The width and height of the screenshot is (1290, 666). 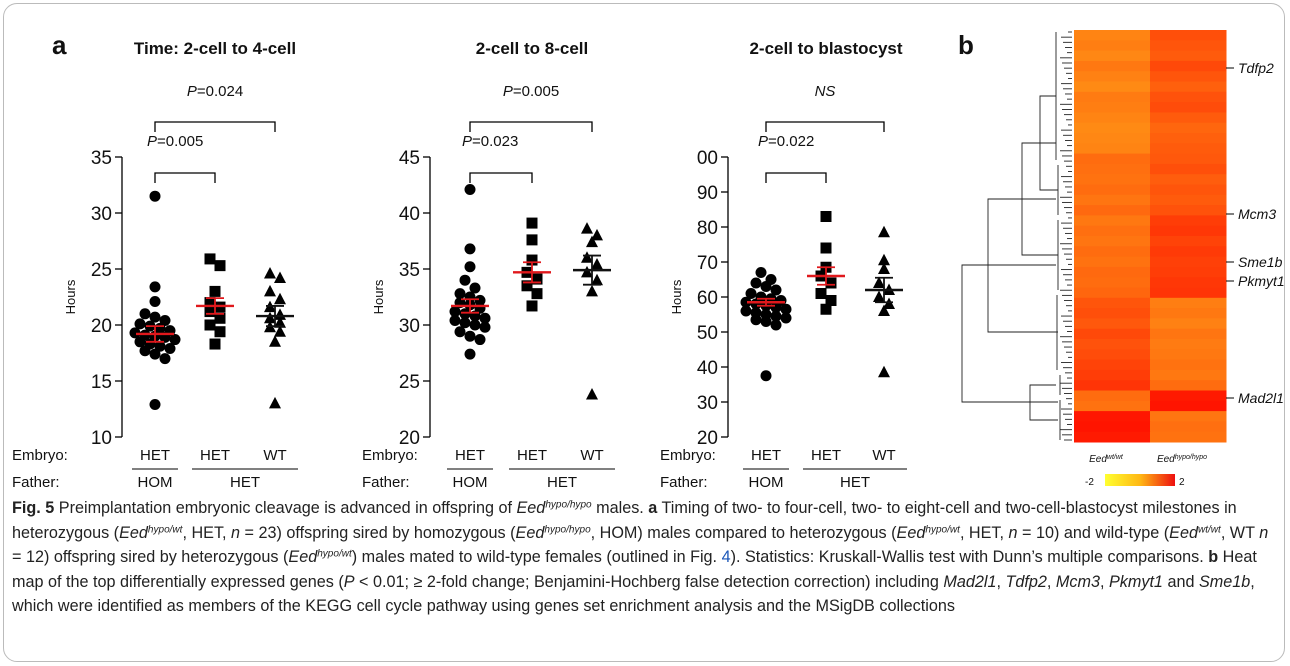 I want to click on comparison-label: P=0.022, so click(x=786, y=141).